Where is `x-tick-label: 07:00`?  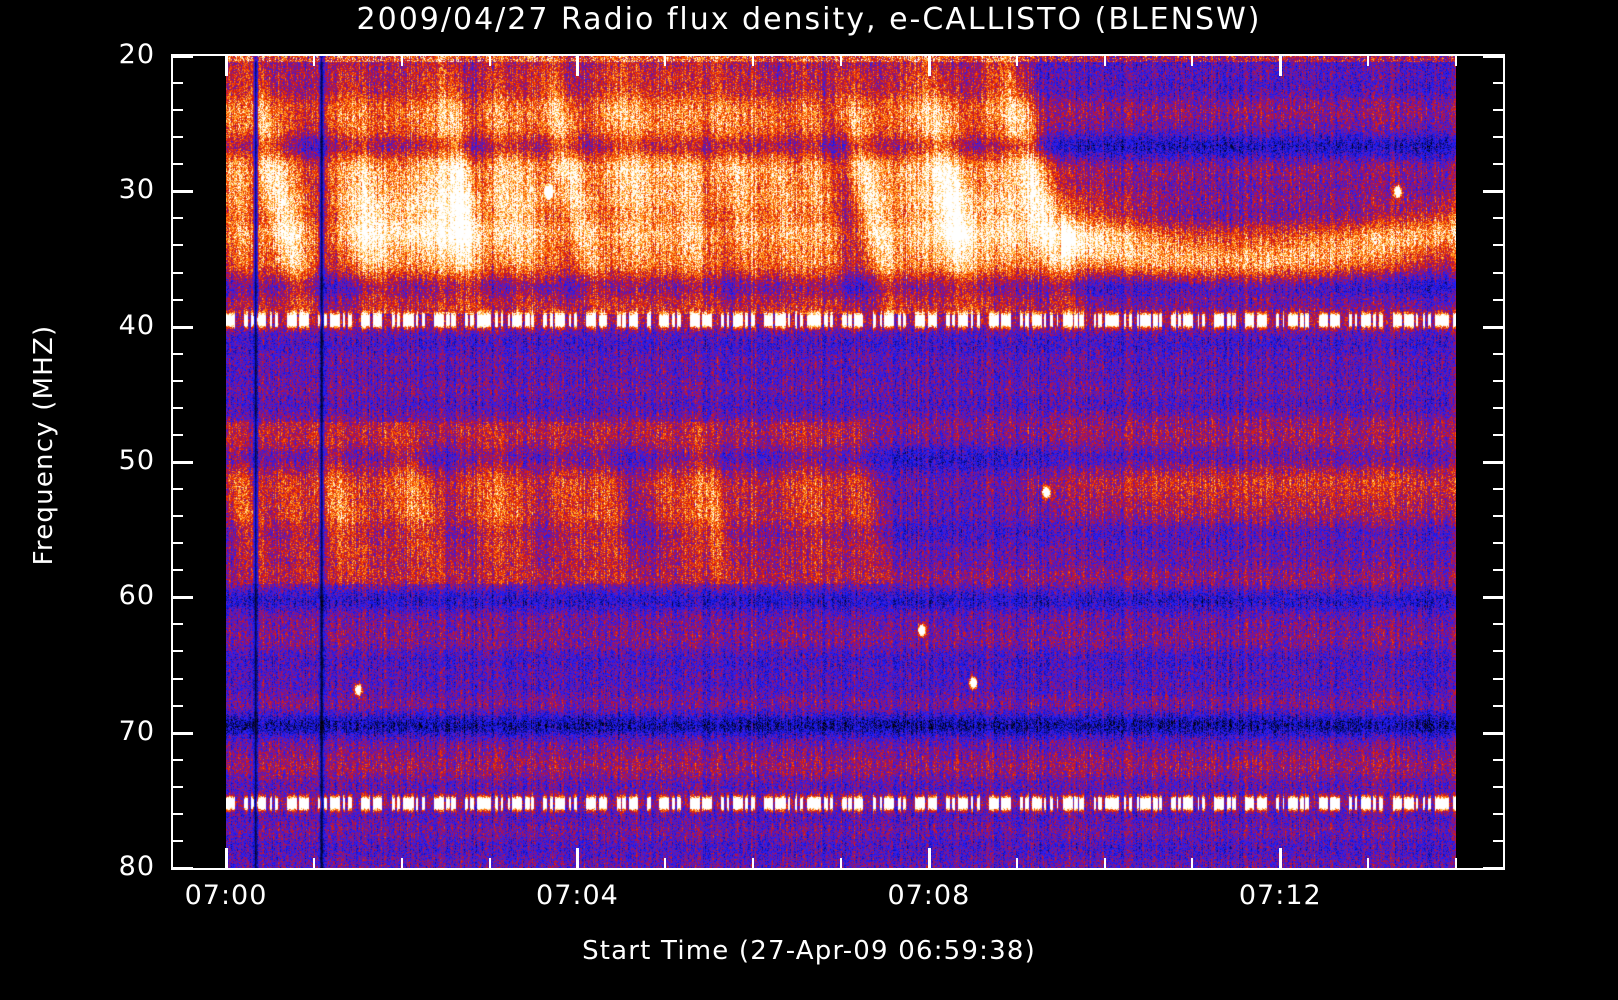
x-tick-label: 07:00 is located at coordinates (226, 895).